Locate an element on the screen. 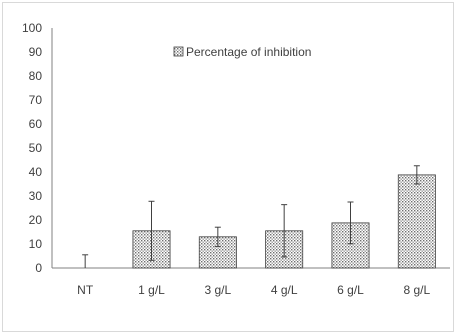  x-tick-label: 3 g/L is located at coordinates (217, 290).